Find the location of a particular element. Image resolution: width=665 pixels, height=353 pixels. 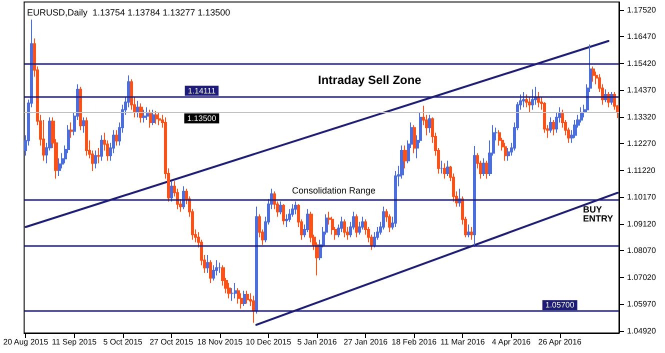

y-tick-label: 1.09120 is located at coordinates (641, 223).